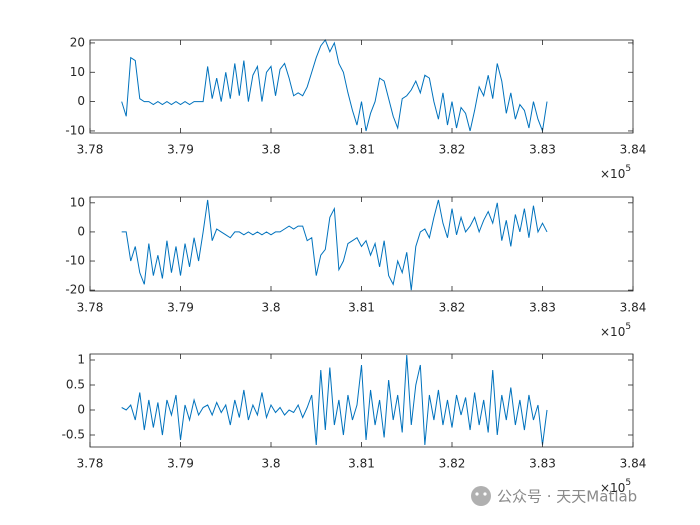 The image size is (700, 525). I want to click on y-tick-label: 20, so click(77, 42).